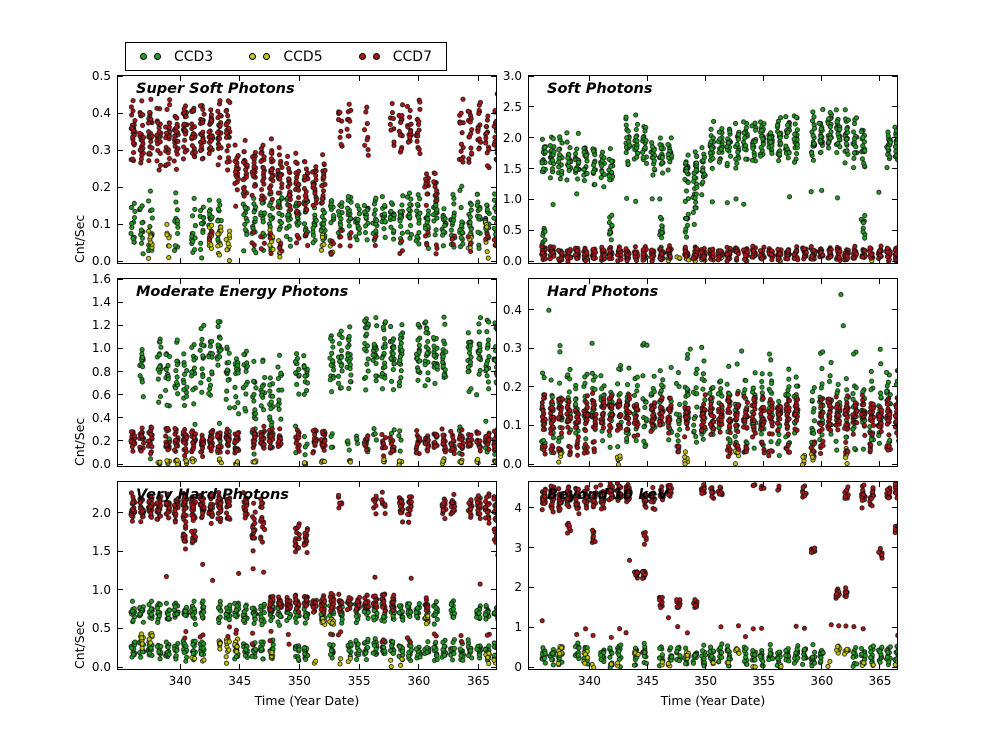  Describe the element at coordinates (303, 56) in the screenshot. I see `legend-label-ccd5: CCD5` at that location.